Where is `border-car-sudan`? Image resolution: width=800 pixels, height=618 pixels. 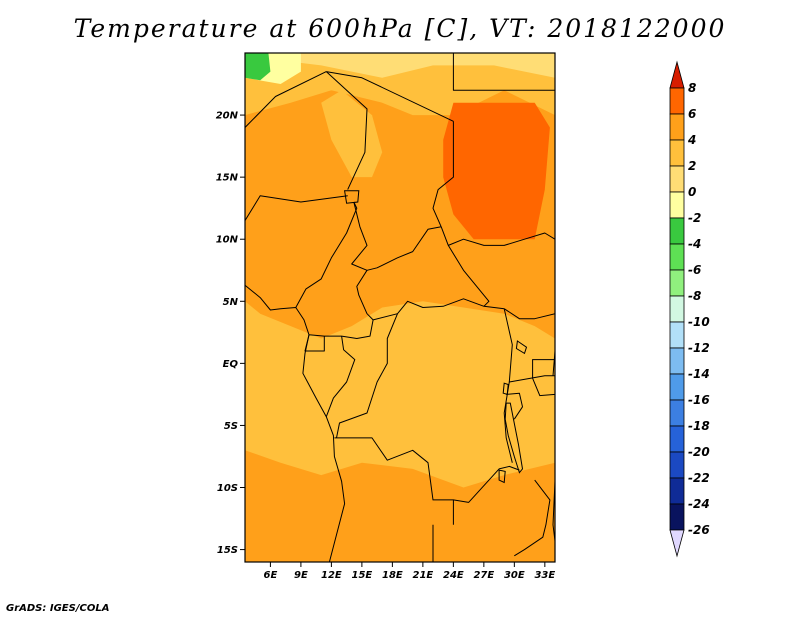 border-car-sudan is located at coordinates (465, 266).